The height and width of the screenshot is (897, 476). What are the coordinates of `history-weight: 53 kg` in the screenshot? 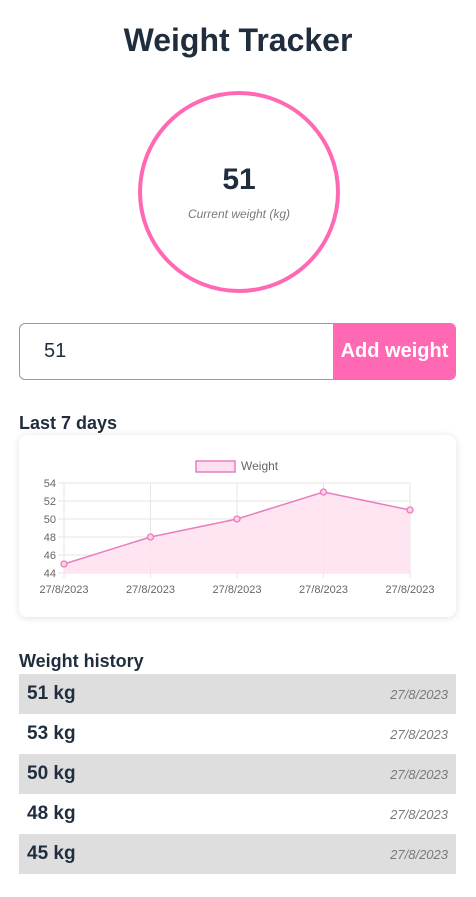 It's located at (51, 733).